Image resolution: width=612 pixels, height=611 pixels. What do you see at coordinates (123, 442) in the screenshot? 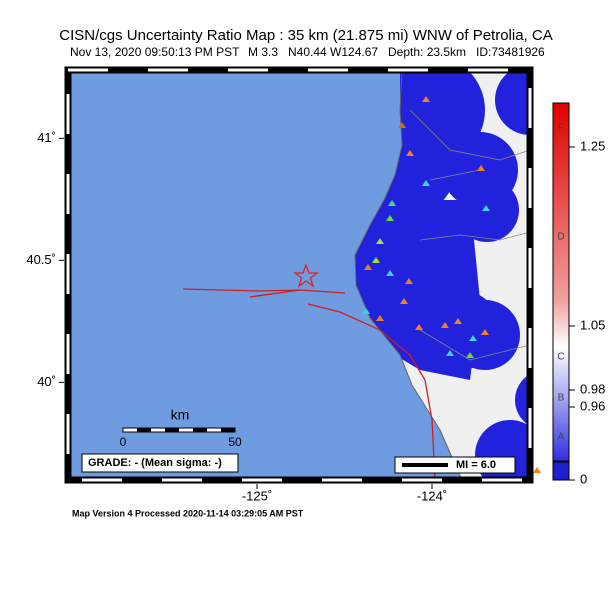
I see `scale-label: 0` at bounding box center [123, 442].